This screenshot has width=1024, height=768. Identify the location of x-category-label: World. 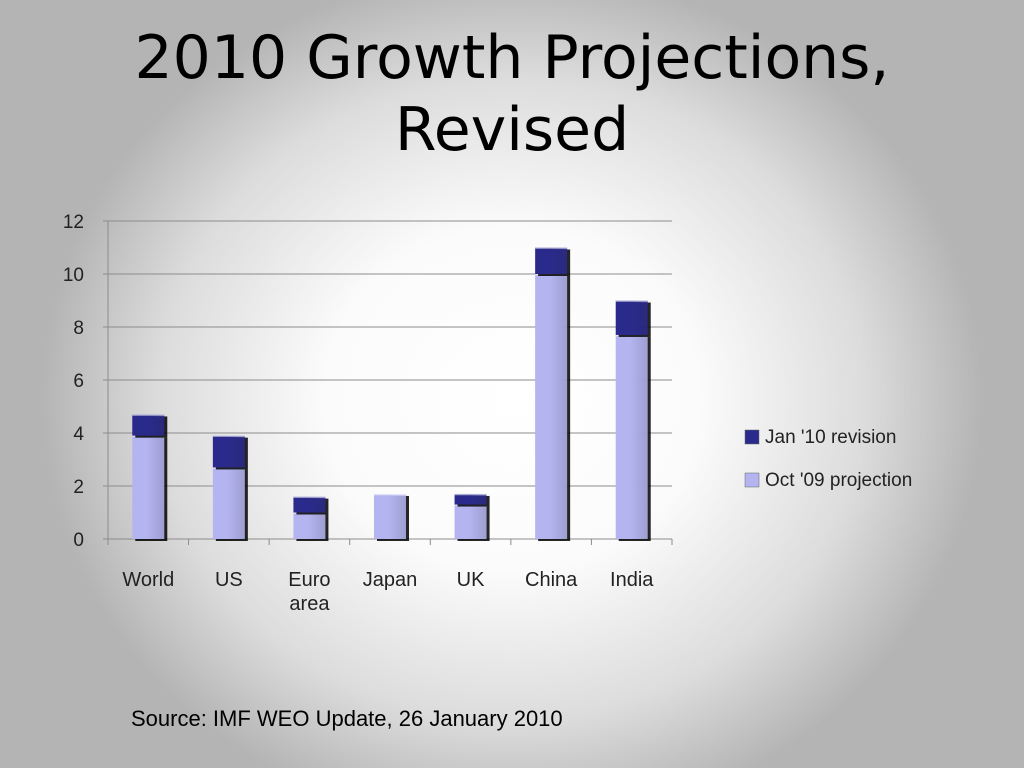
(148, 580).